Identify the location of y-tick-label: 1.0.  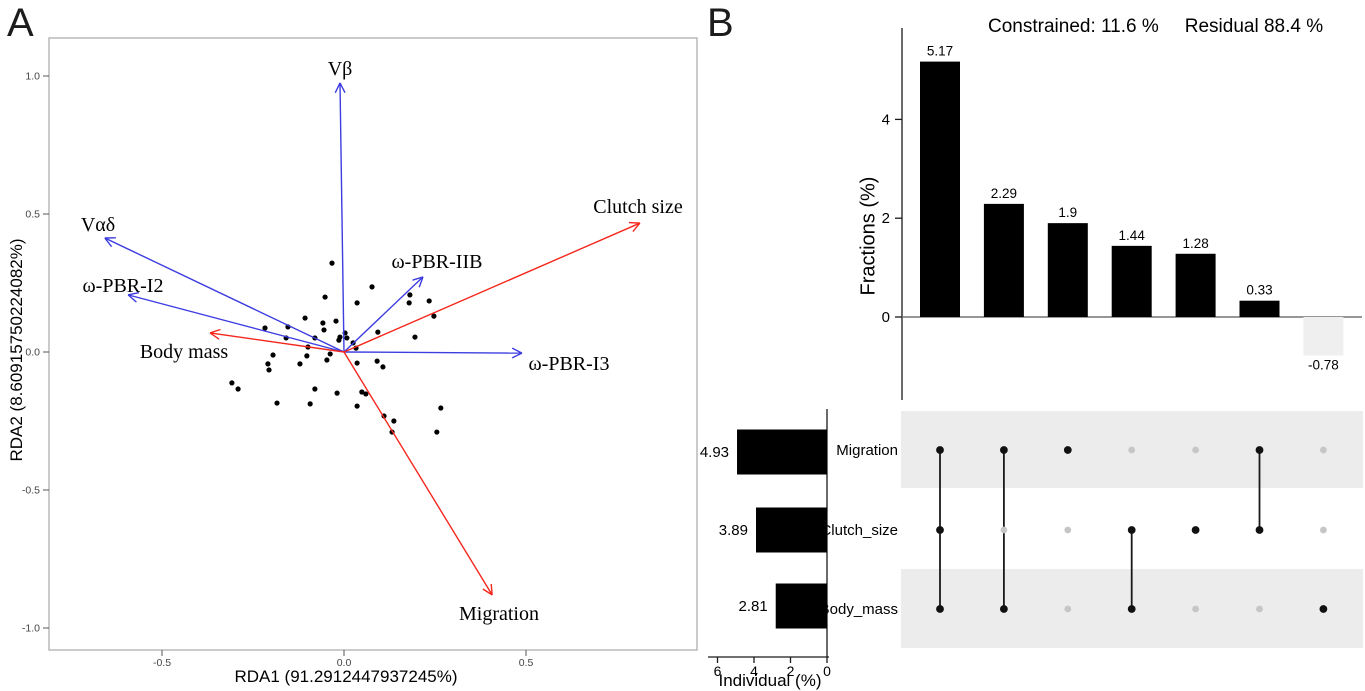
(32, 77).